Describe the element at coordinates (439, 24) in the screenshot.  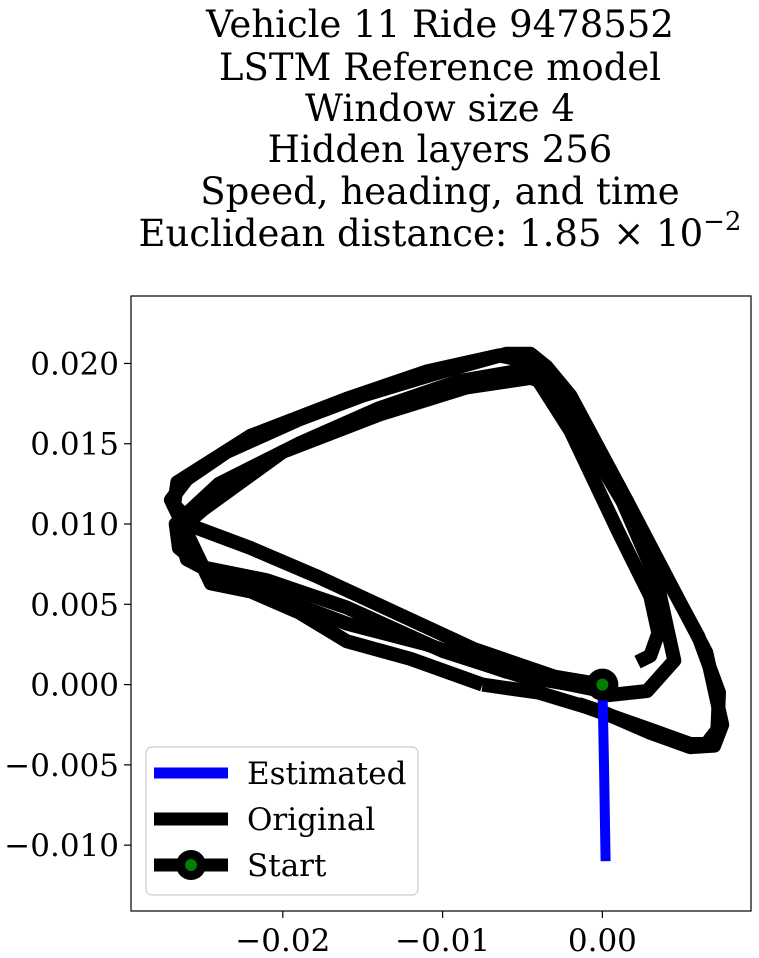
I see `title-line: Vehicle 11 Ride 9478552` at that location.